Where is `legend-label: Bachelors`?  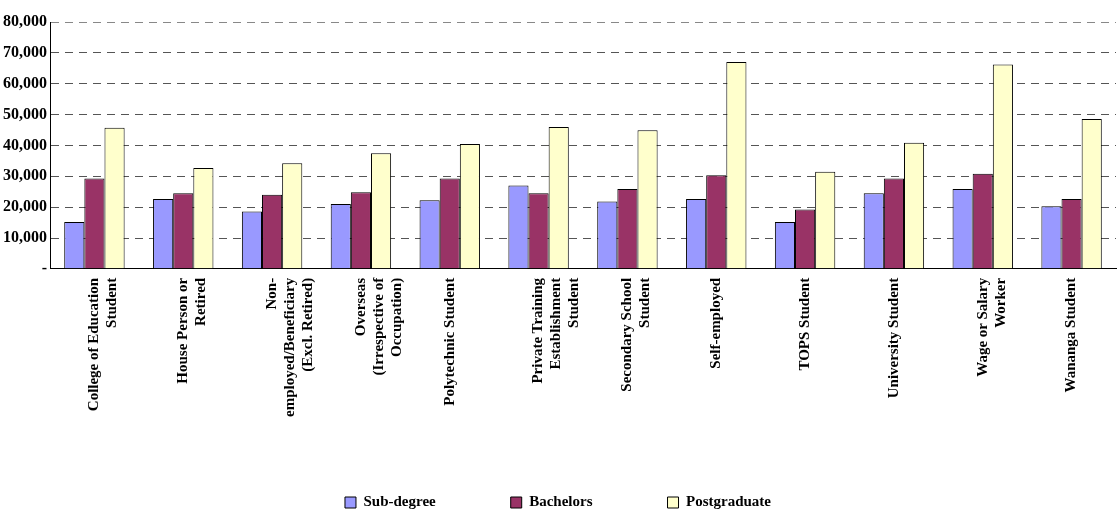 legend-label: Bachelors is located at coordinates (561, 501).